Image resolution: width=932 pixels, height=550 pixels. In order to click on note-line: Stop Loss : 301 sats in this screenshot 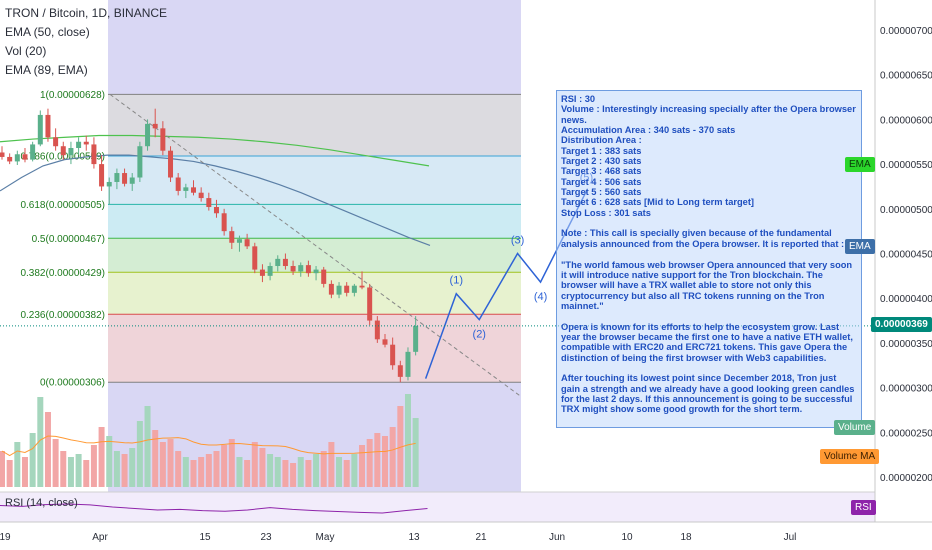, I will do `click(606, 212)`.